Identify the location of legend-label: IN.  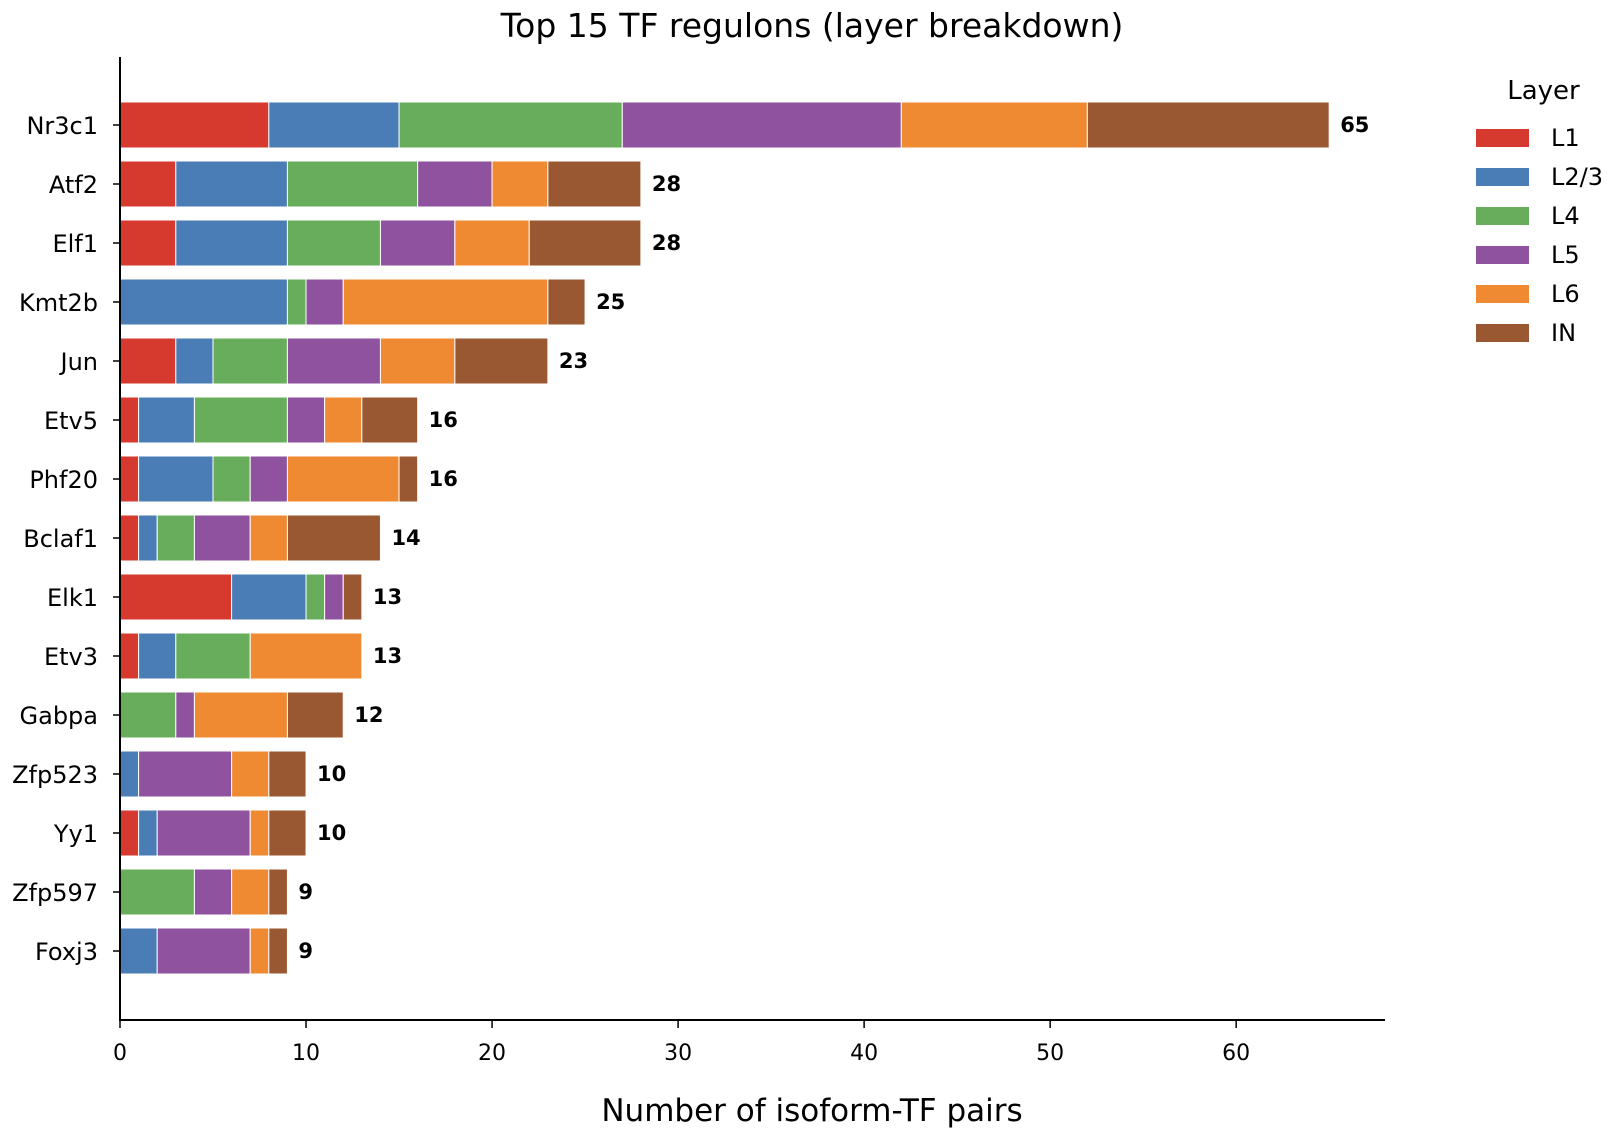
(1564, 332).